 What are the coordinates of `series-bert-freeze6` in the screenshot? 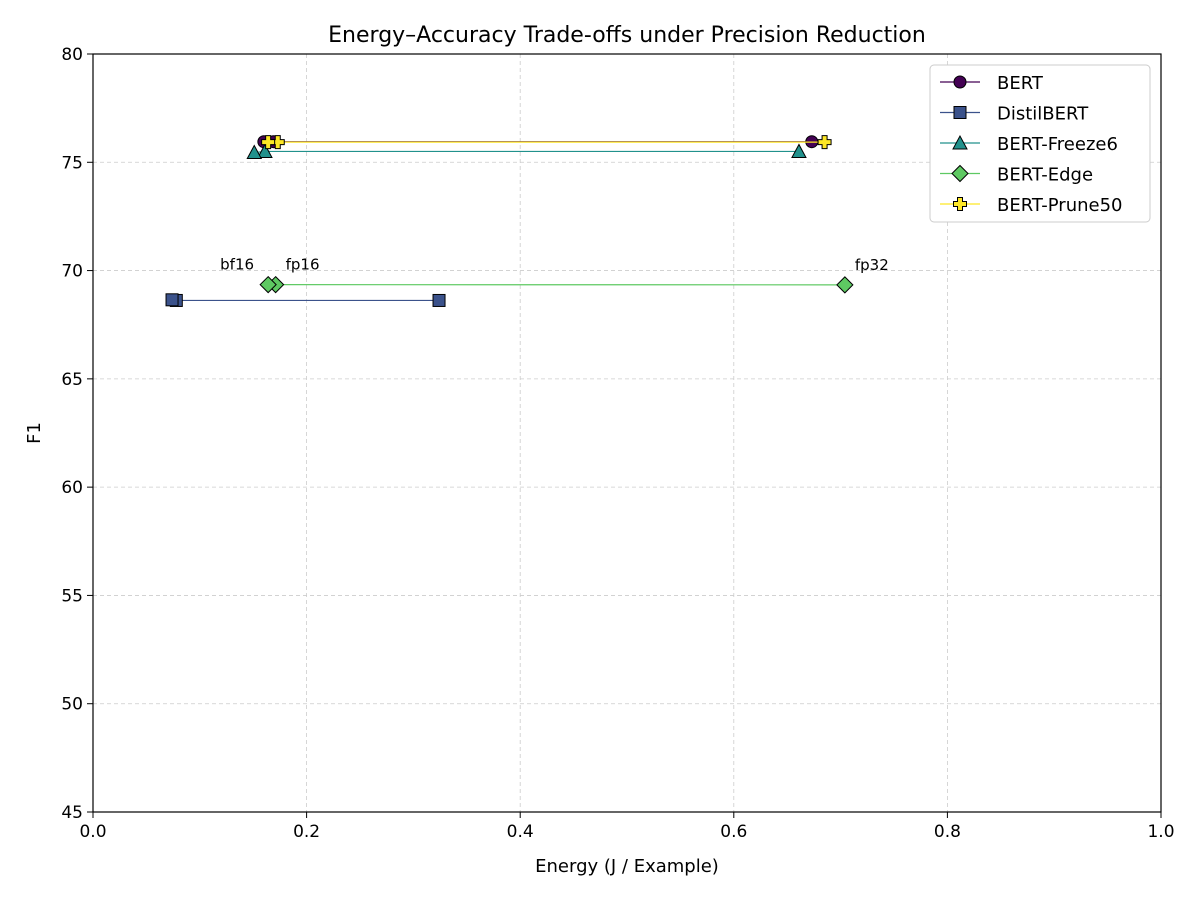 It's located at (526, 151).